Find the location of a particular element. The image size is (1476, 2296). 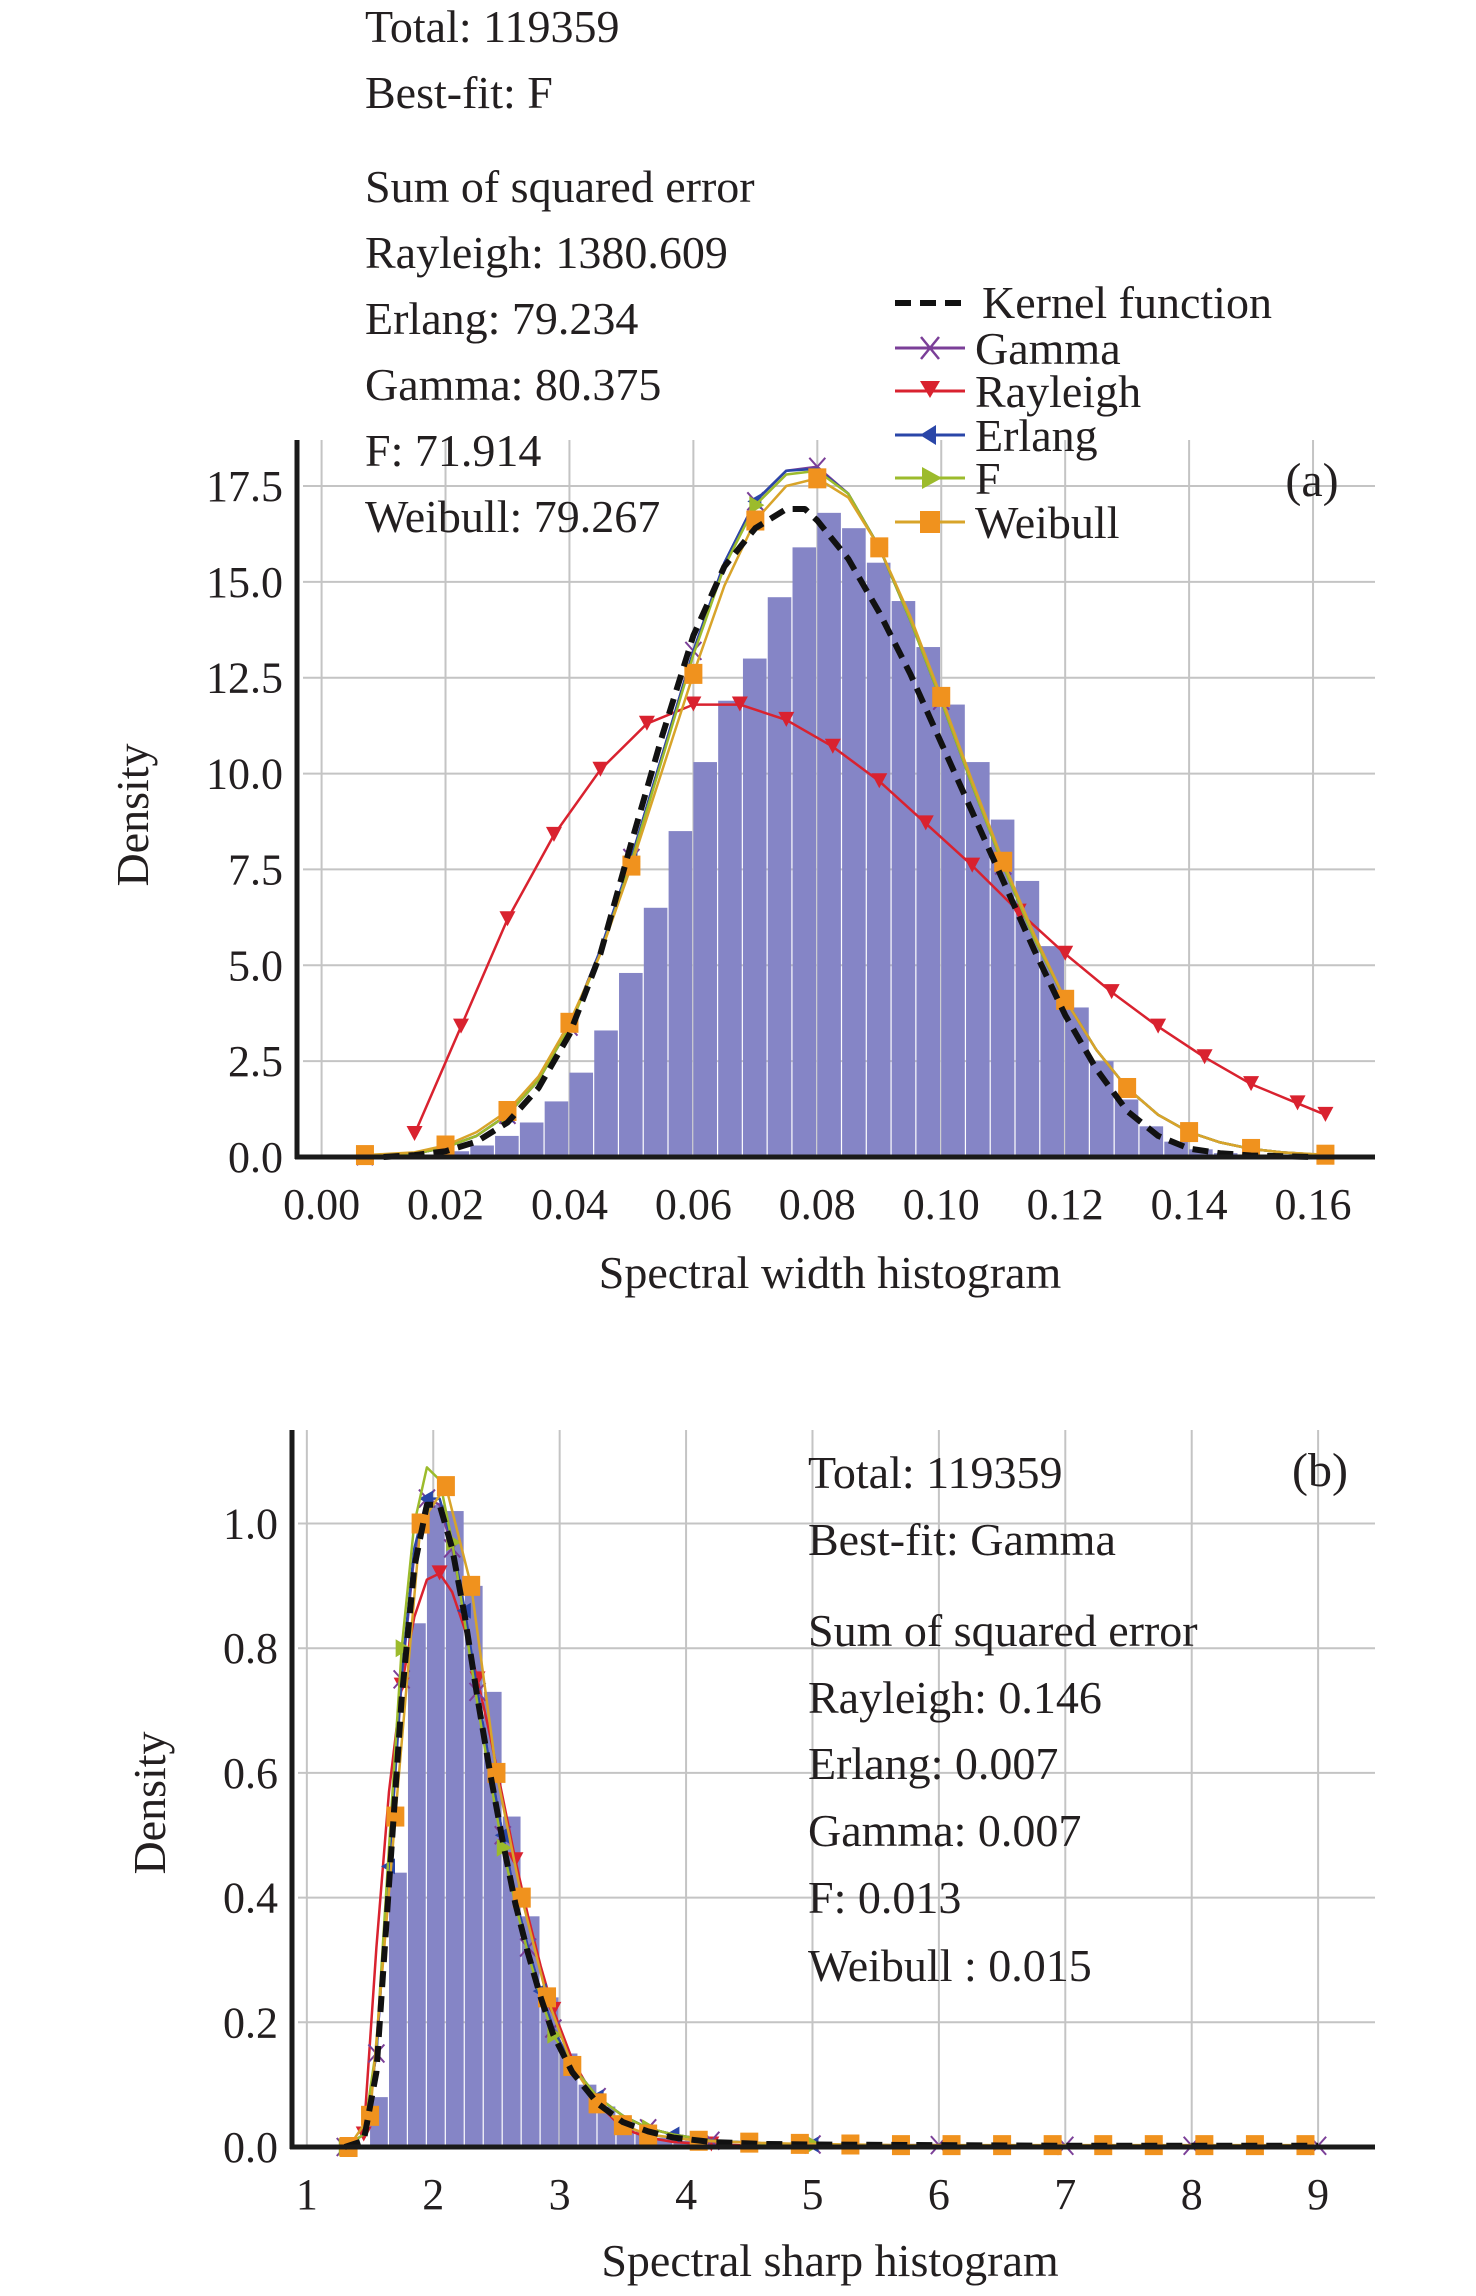

y-tick-label: 7.5 is located at coordinates (255, 869).